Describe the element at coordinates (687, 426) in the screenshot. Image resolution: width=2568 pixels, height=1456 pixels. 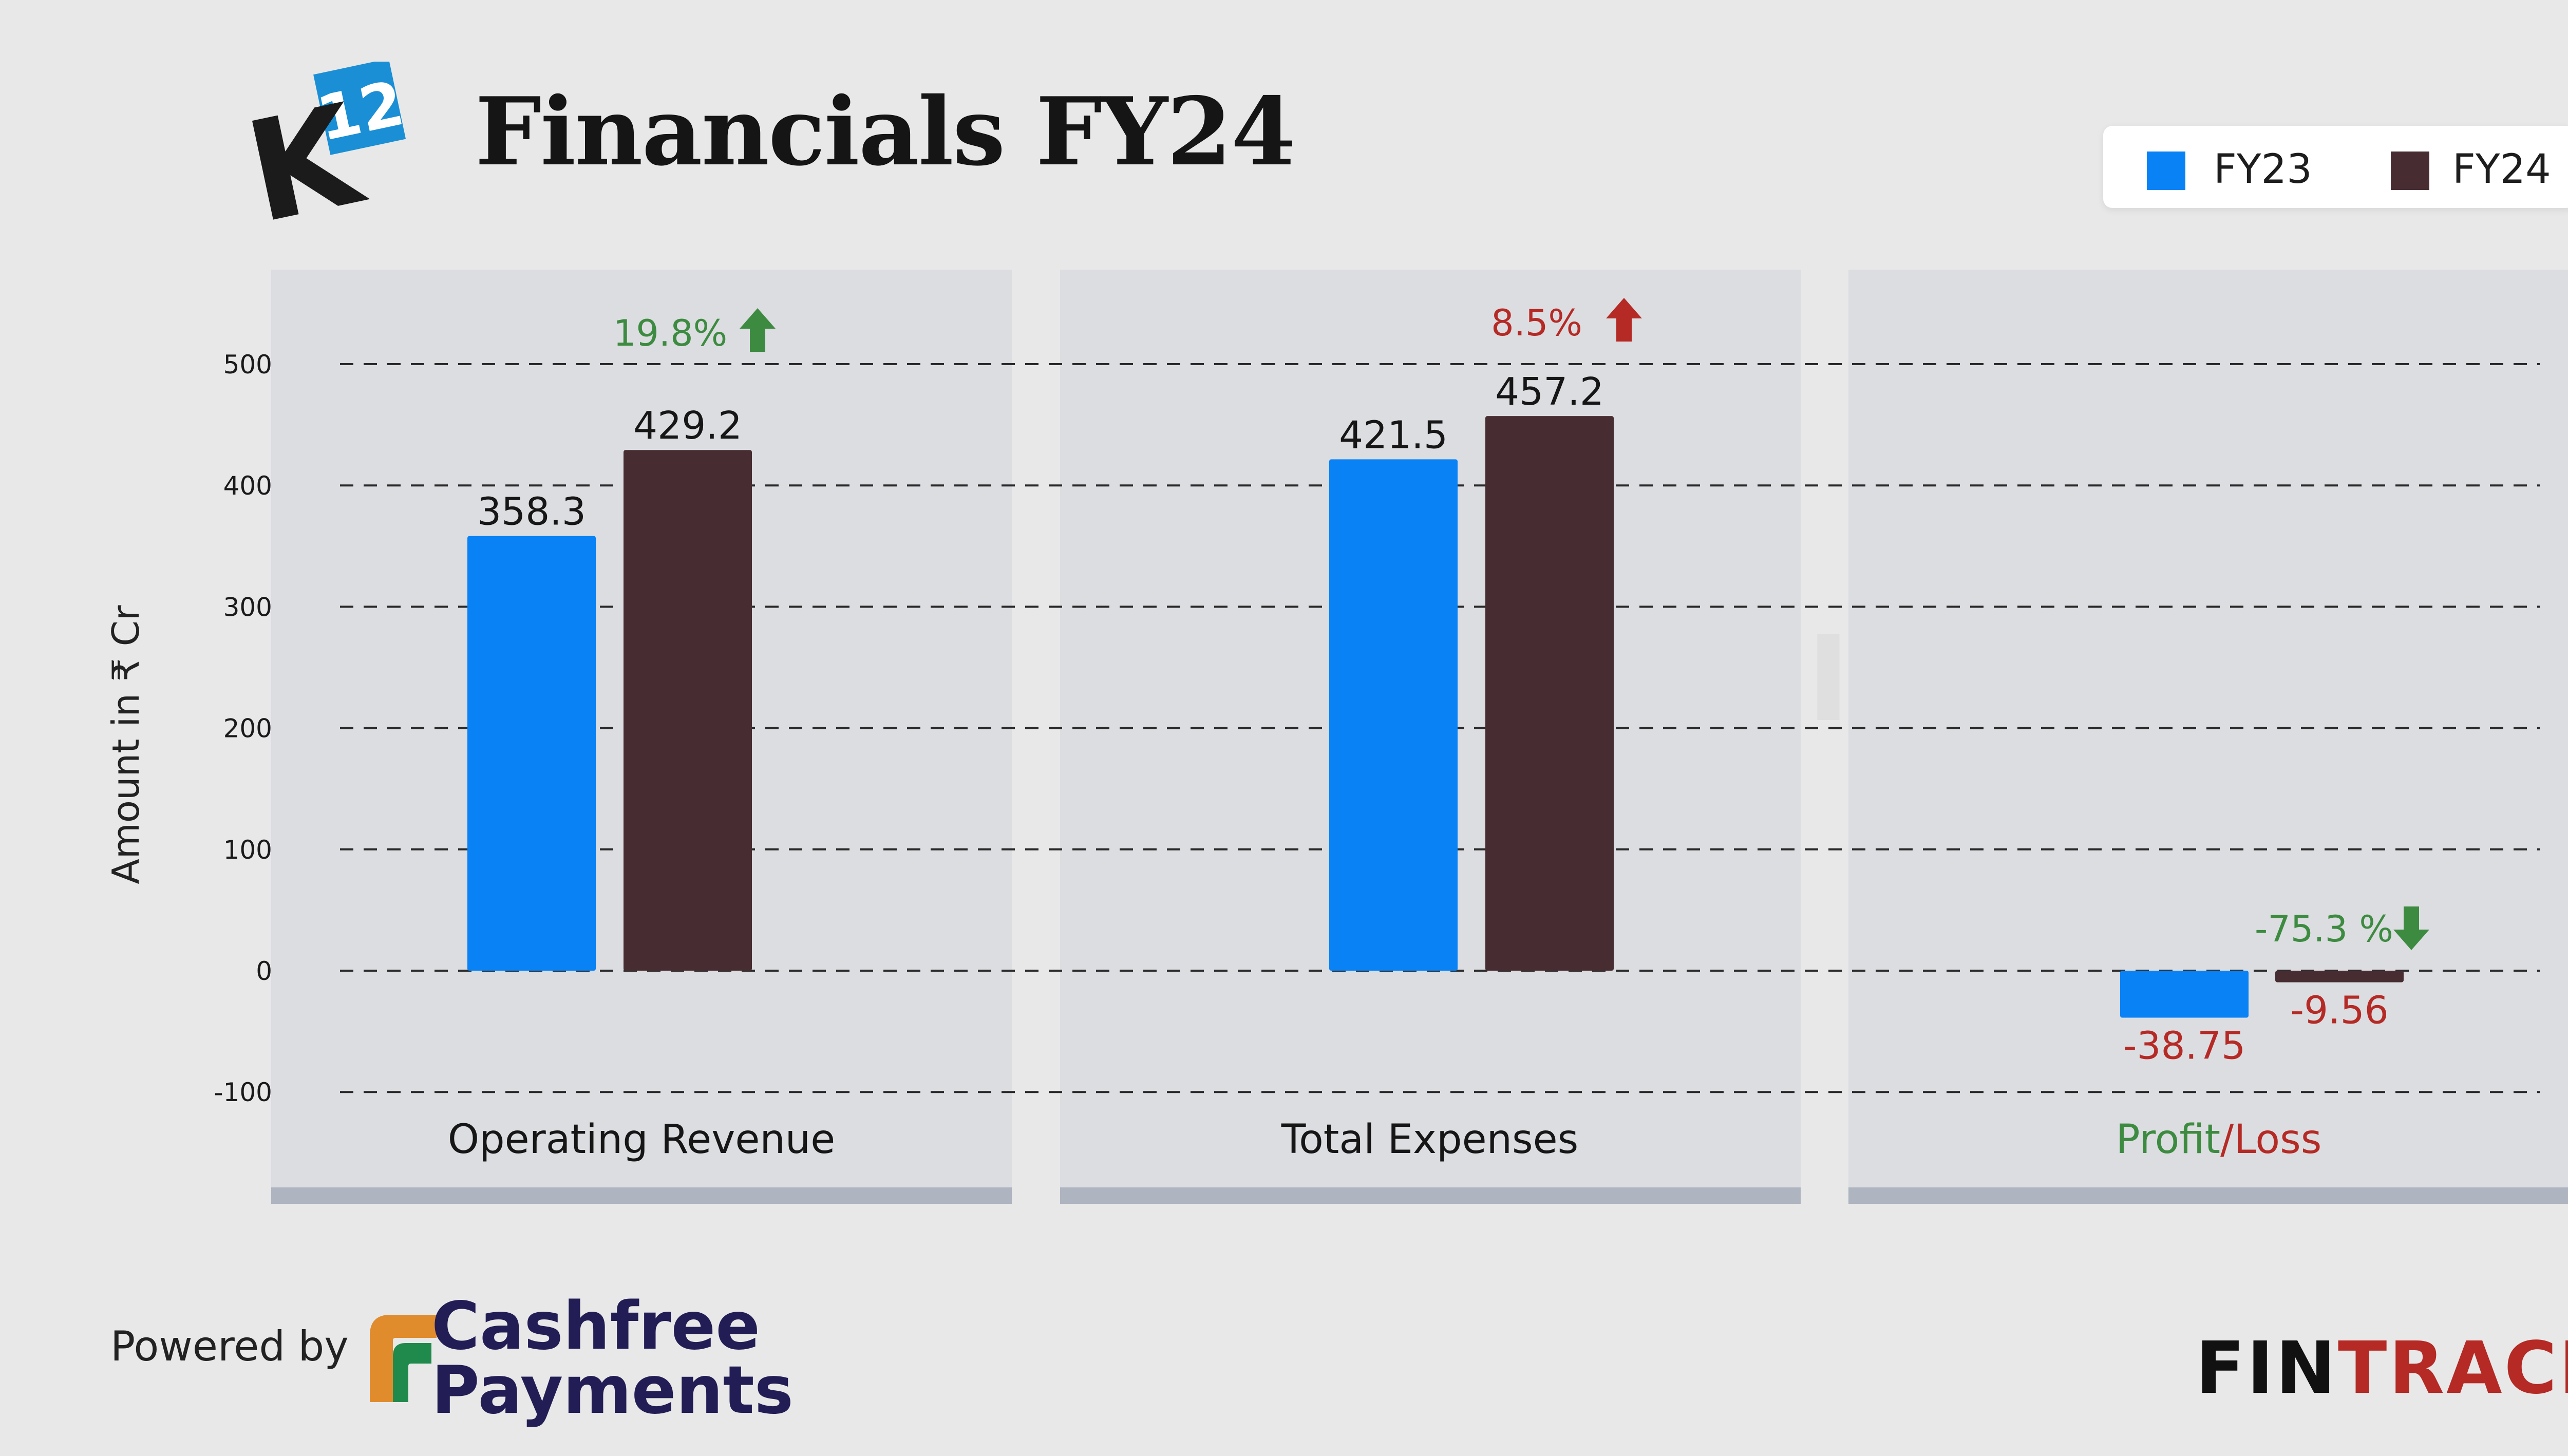
I see `data-label: 429.2` at that location.